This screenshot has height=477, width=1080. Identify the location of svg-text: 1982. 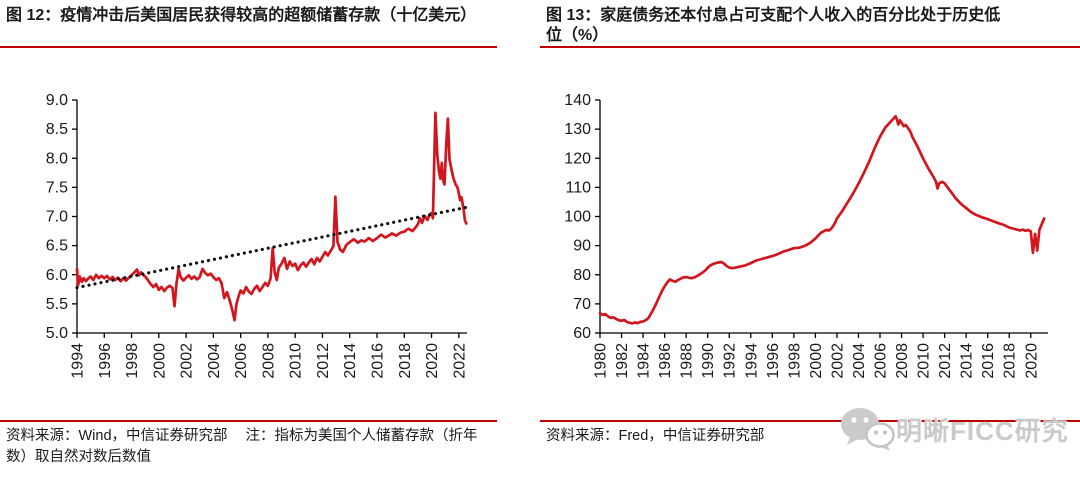
(622, 361).